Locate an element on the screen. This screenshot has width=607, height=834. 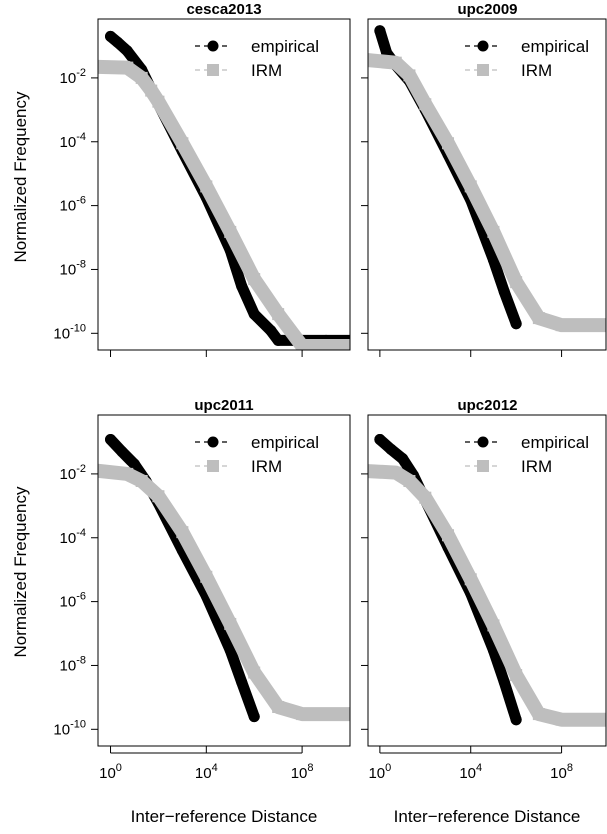
panel-title: upc2012 is located at coordinates (487, 405).